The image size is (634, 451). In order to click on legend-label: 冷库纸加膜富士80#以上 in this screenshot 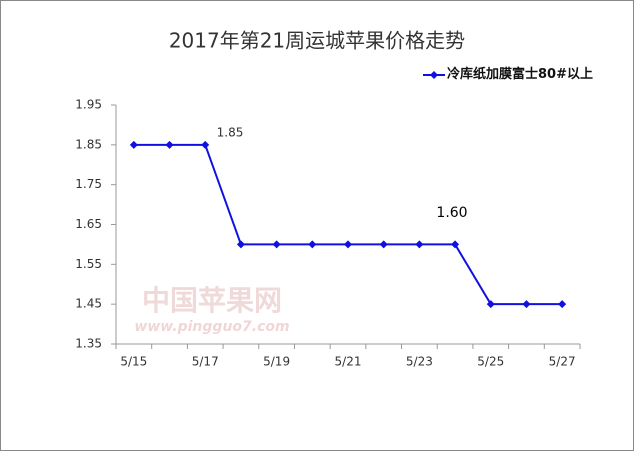, I will do `click(520, 74)`.